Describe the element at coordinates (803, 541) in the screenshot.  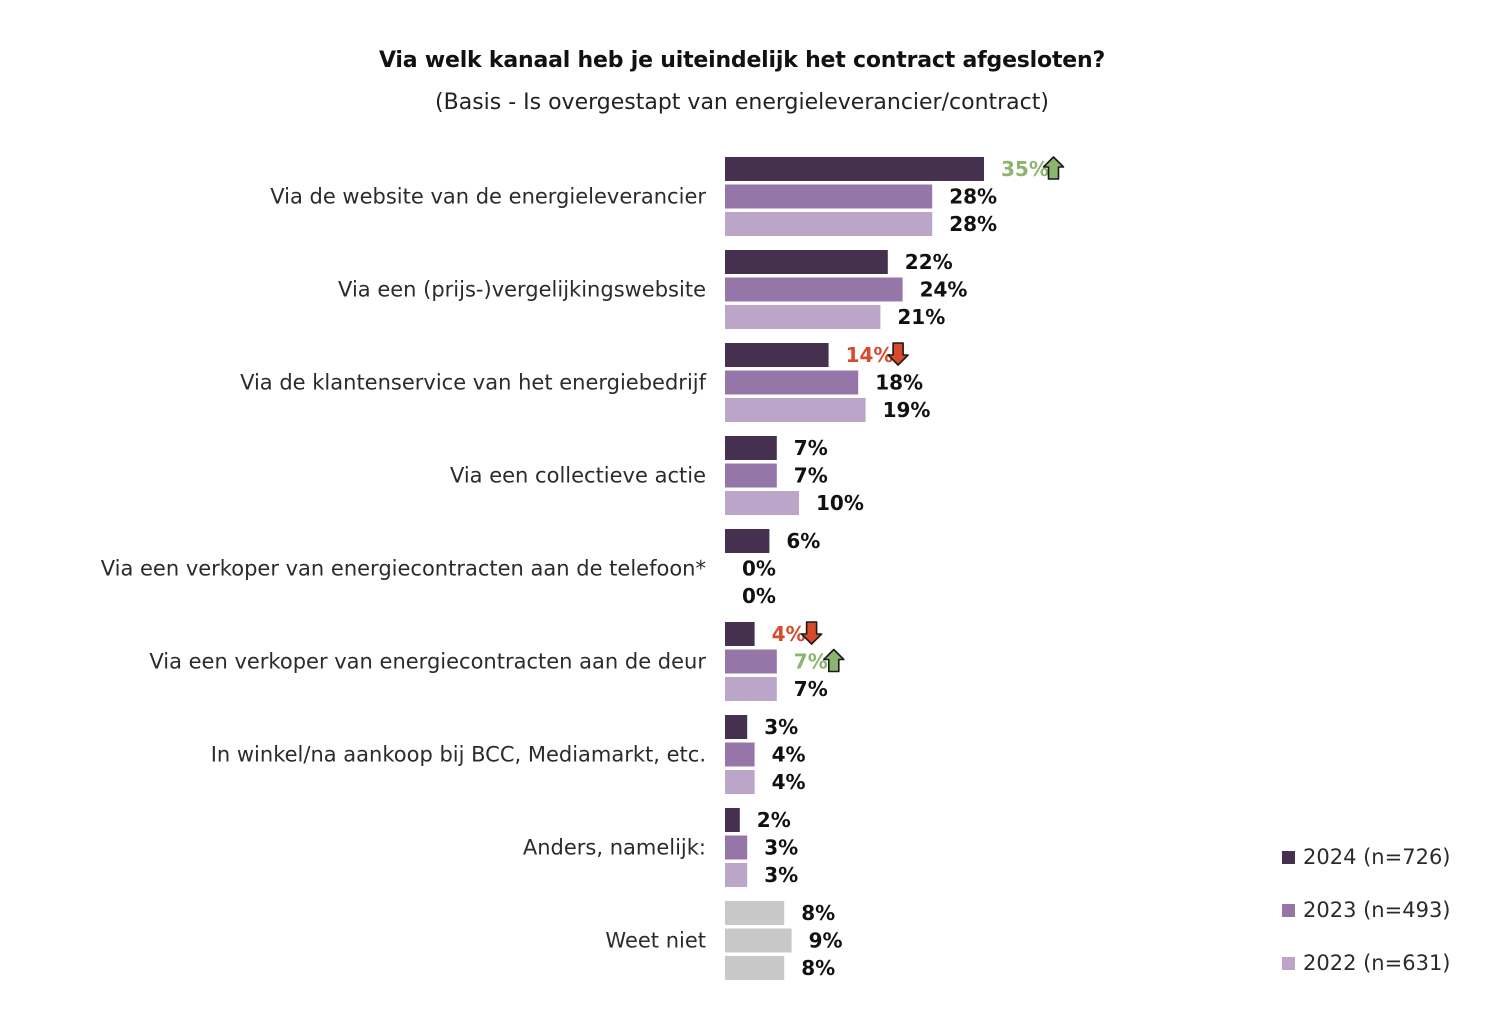
I see `value-label-2024-via-een-verkoper-van-energiecontracten-aan-de-telefoon: 6%` at that location.